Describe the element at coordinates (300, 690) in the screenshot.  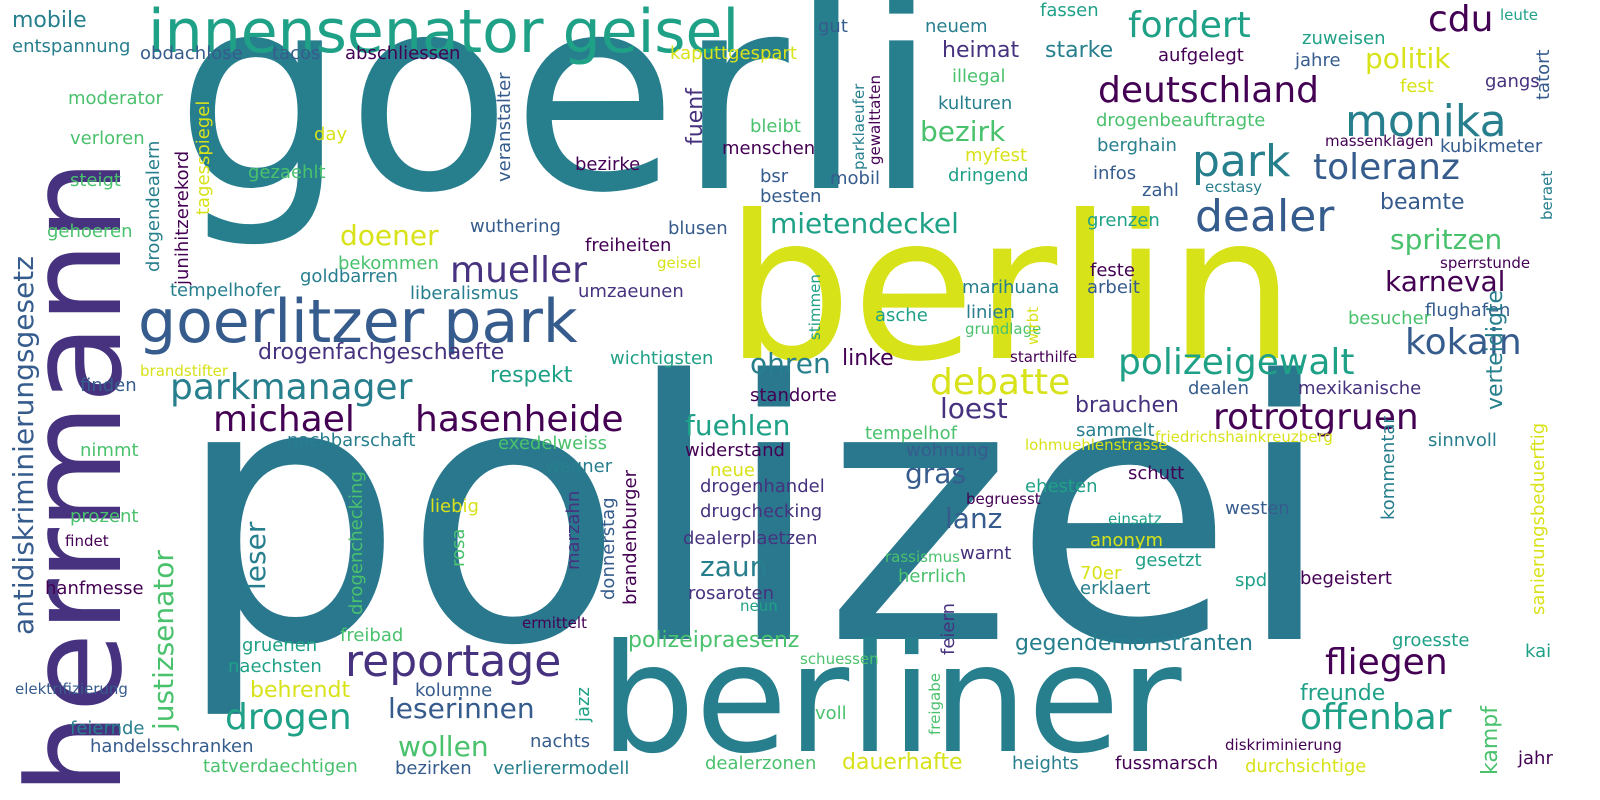
I see `word-behrendt: behrendt` at that location.